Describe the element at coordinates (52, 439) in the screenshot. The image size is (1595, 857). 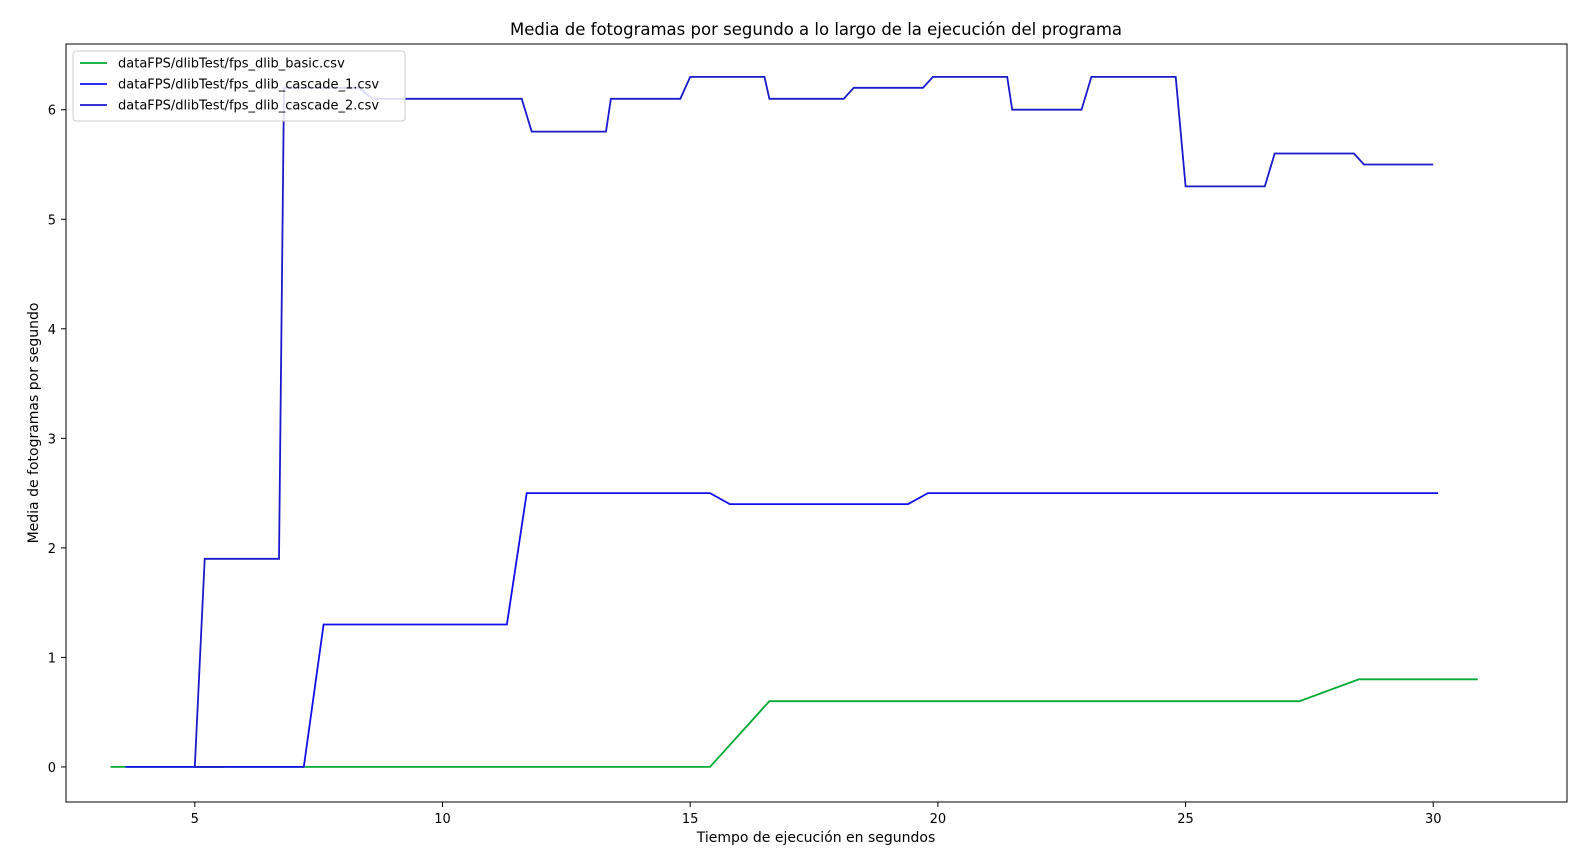
I see `y-tick-label: 3` at that location.